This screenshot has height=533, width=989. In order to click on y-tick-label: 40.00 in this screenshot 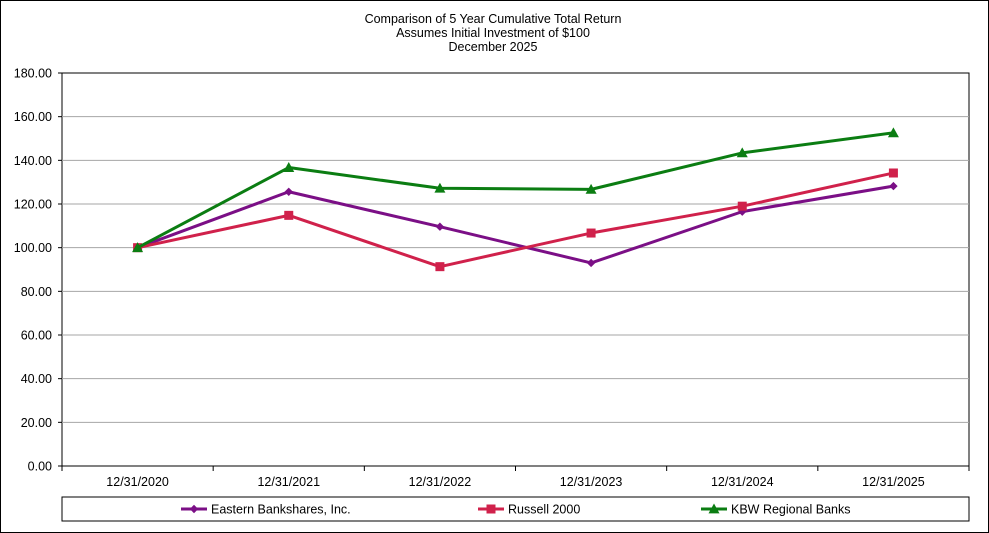, I will do `click(36, 379)`.